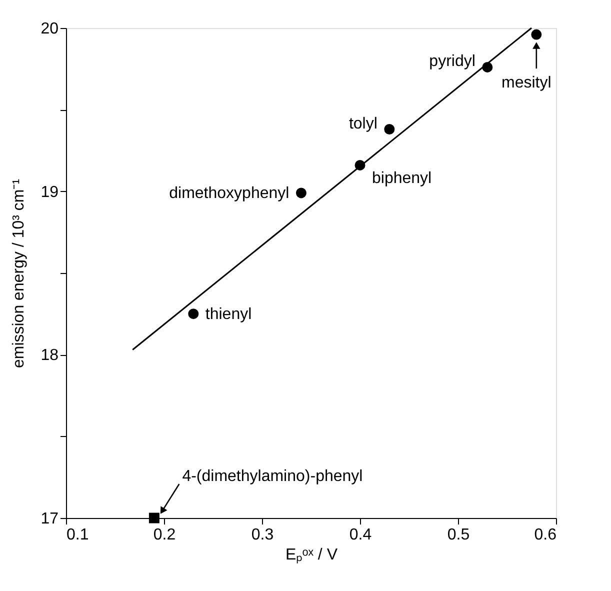  Describe the element at coordinates (77, 535) in the screenshot. I see `x-tick-label: 0.1` at that location.